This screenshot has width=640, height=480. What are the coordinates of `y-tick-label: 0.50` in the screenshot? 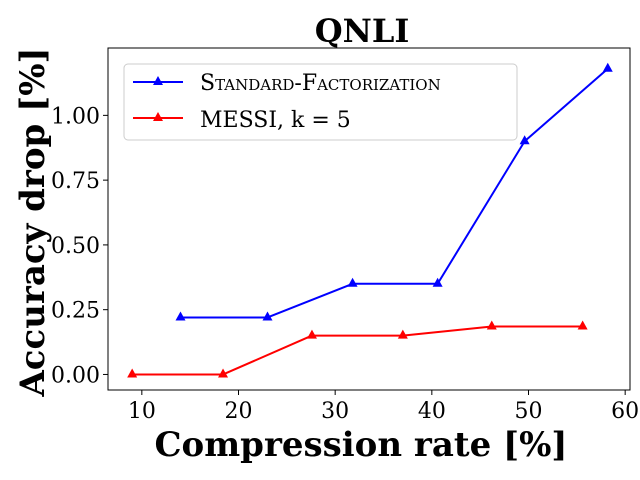 It's located at (75, 246).